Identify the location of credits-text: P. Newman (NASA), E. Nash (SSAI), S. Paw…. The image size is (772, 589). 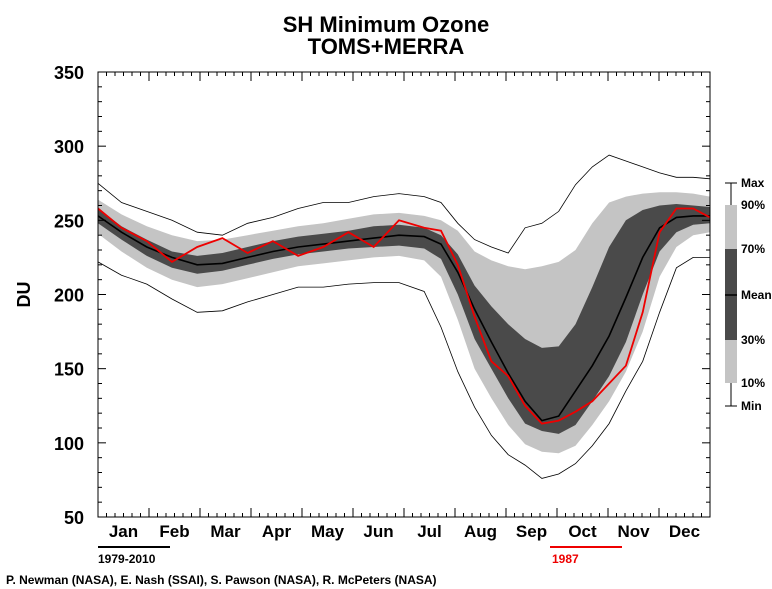
(221, 580).